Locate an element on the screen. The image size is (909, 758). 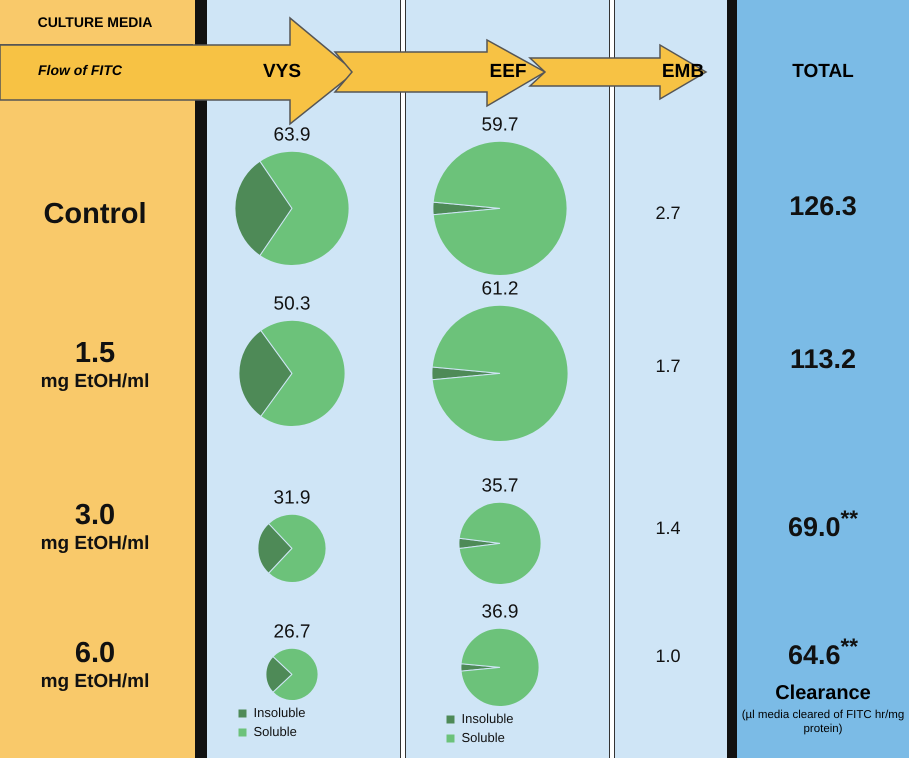
text: 126.3 is located at coordinates (823, 206).